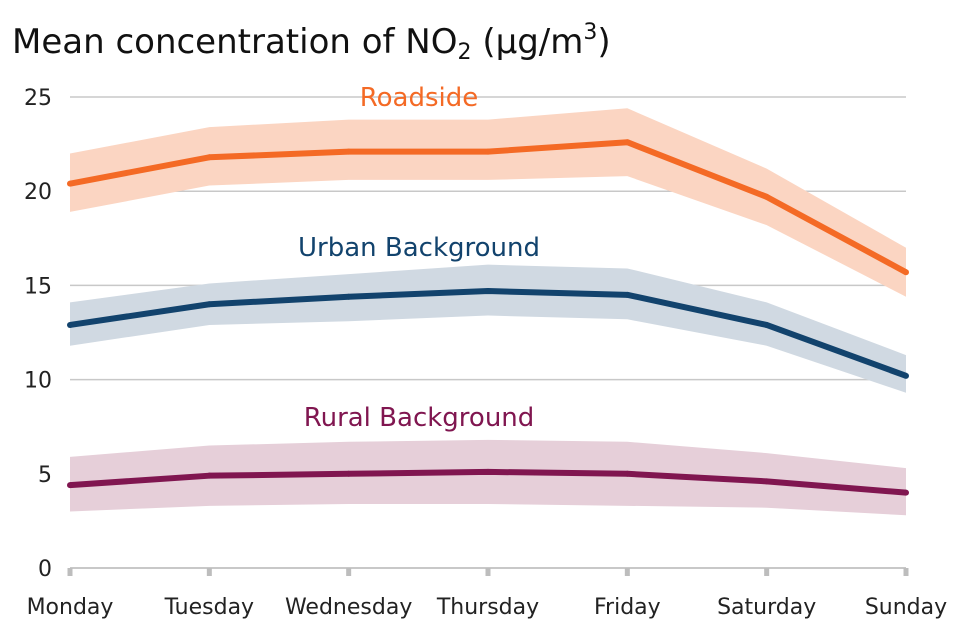 The width and height of the screenshot is (960, 640). Describe the element at coordinates (487, 607) in the screenshot. I see `x-tick-label-thursday: Thursday` at that location.